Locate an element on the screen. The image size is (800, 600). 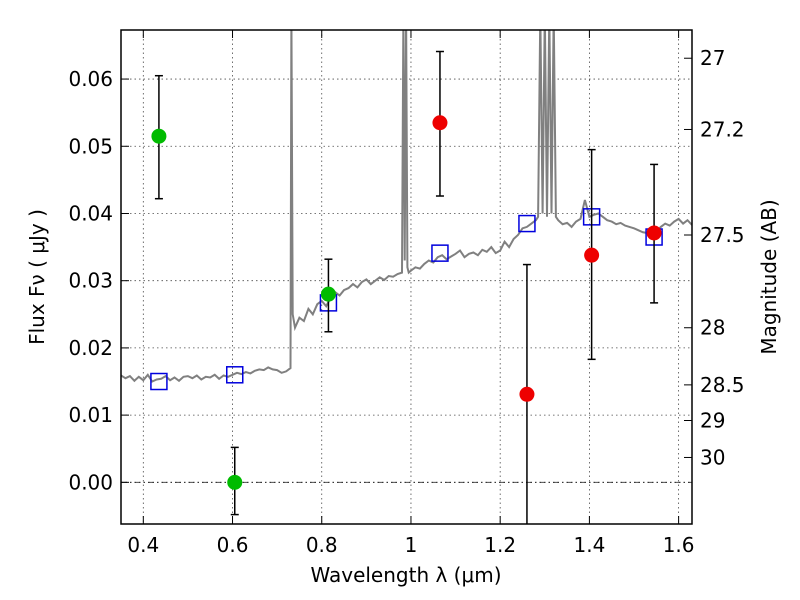
y-tick-label: 0.00 is located at coordinates (90, 482).